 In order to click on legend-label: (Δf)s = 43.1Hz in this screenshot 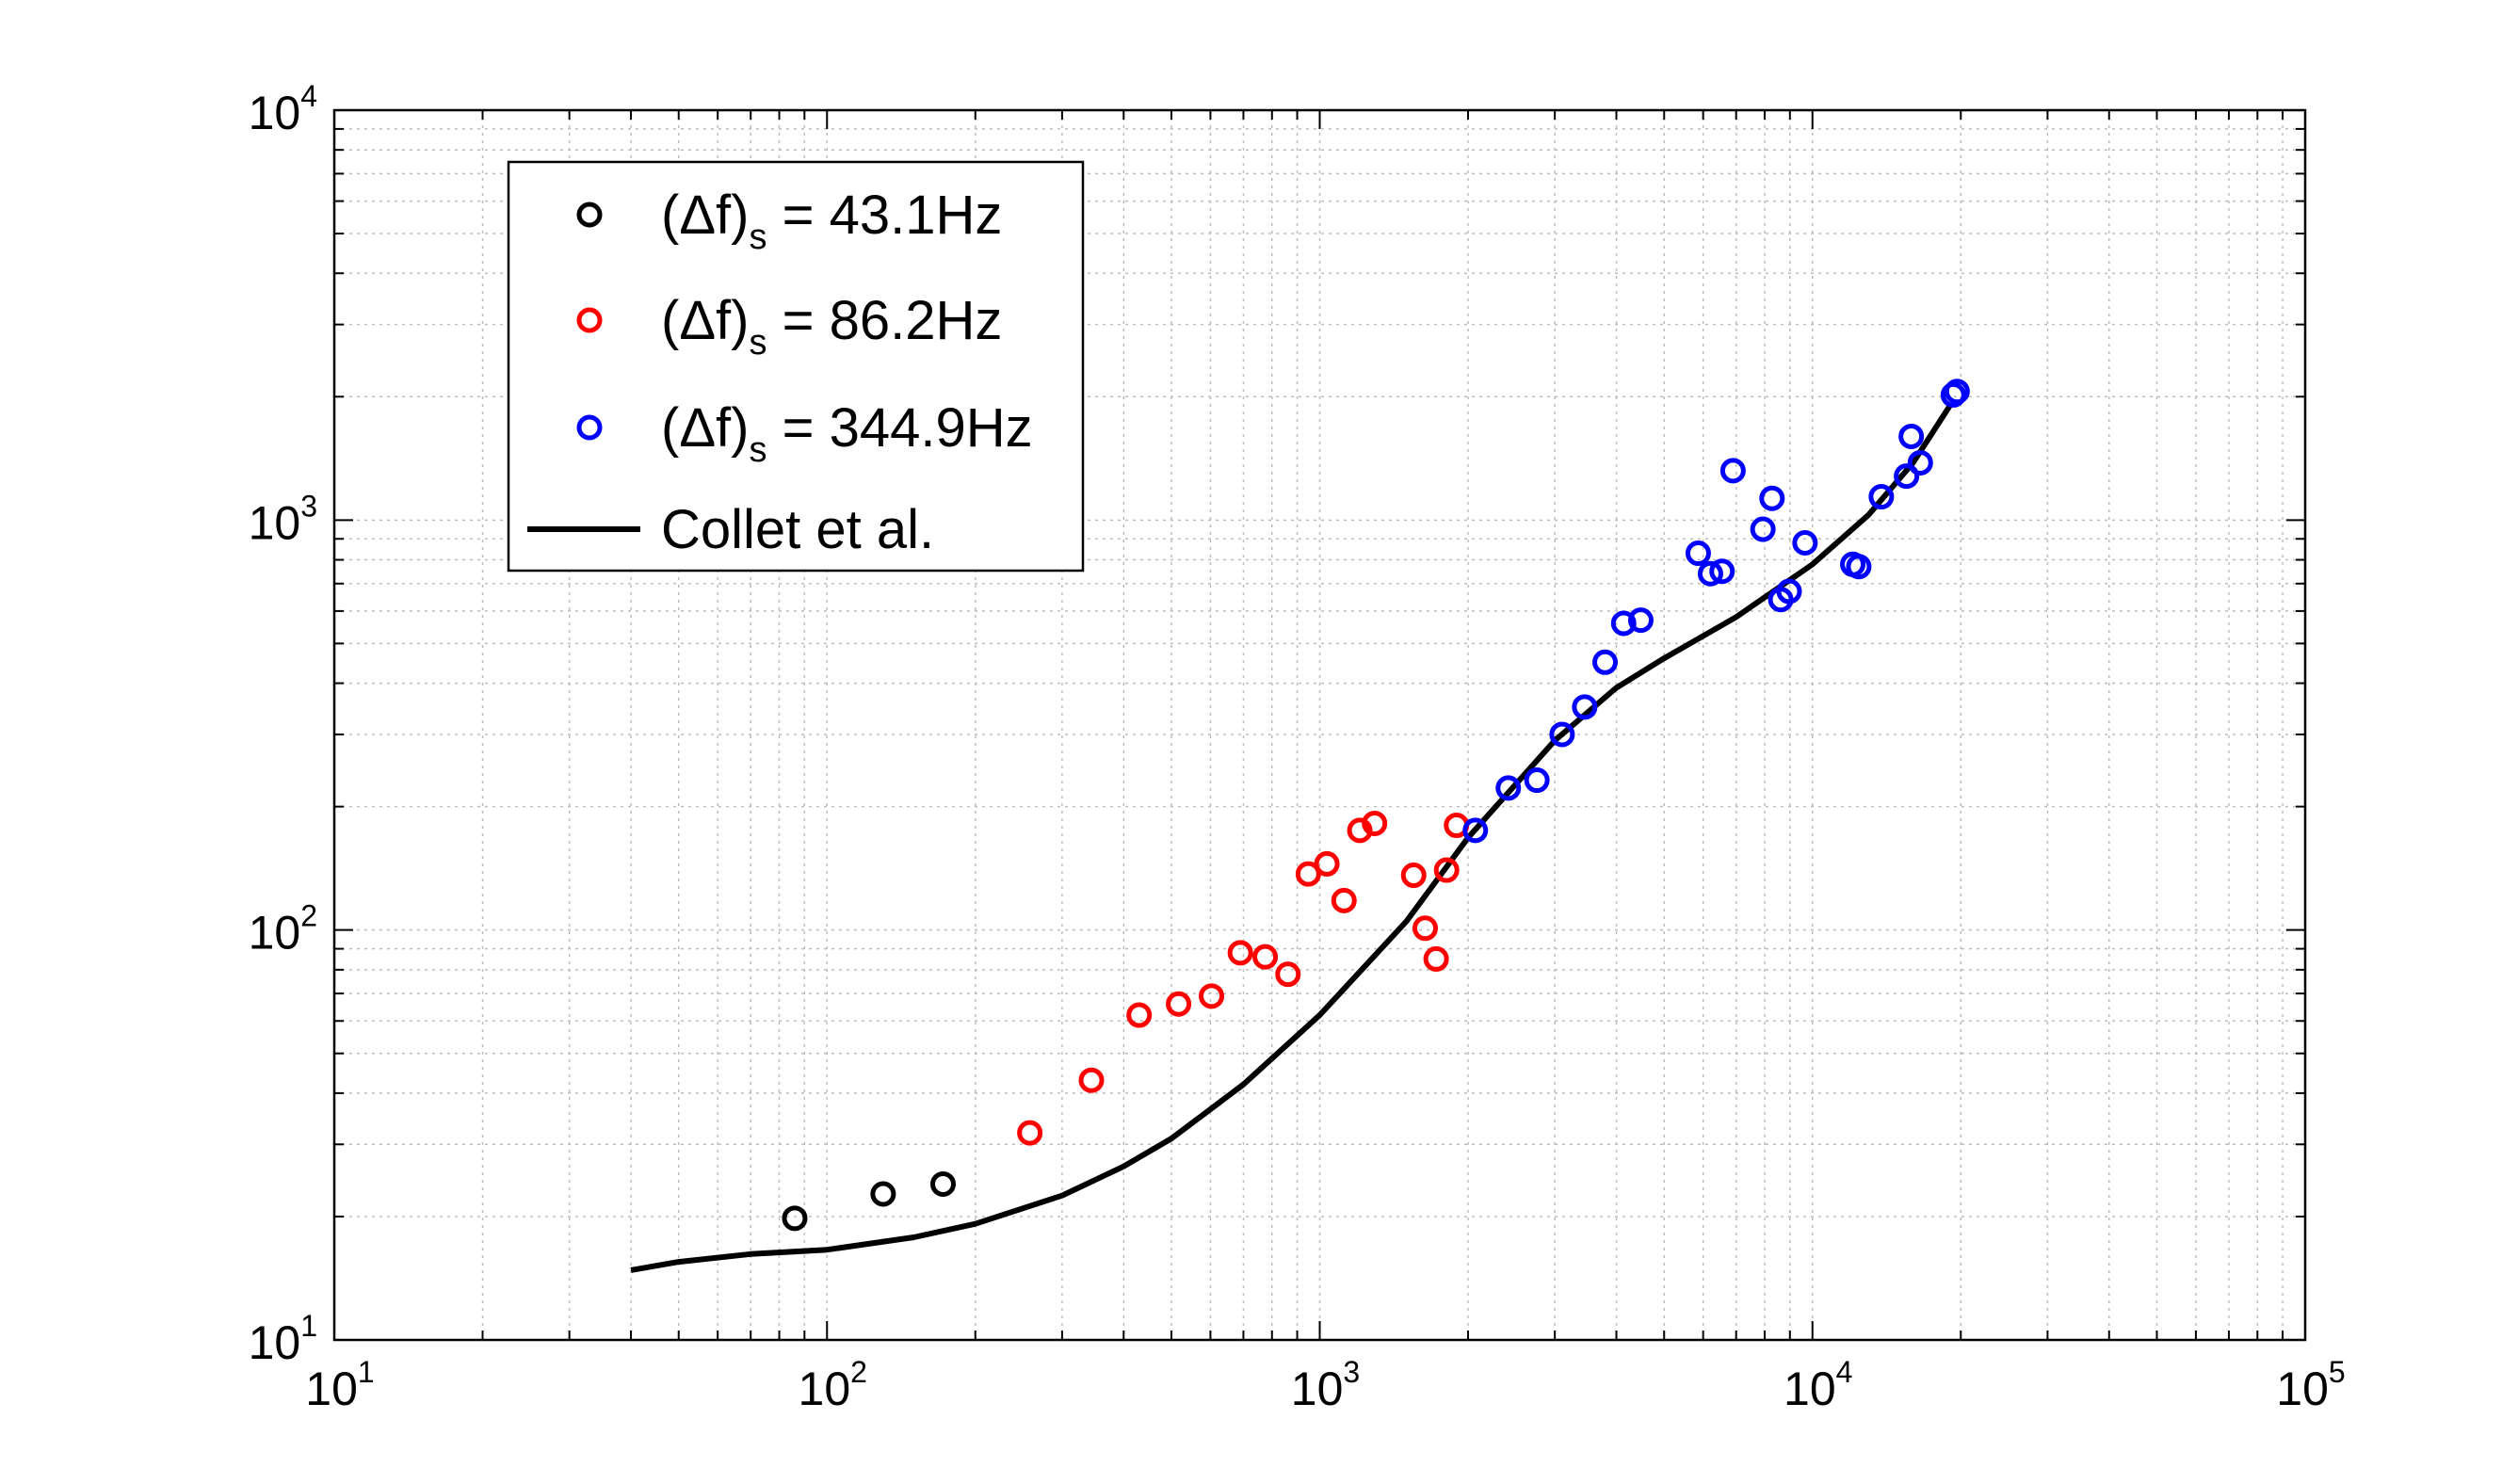, I will do `click(832, 221)`.